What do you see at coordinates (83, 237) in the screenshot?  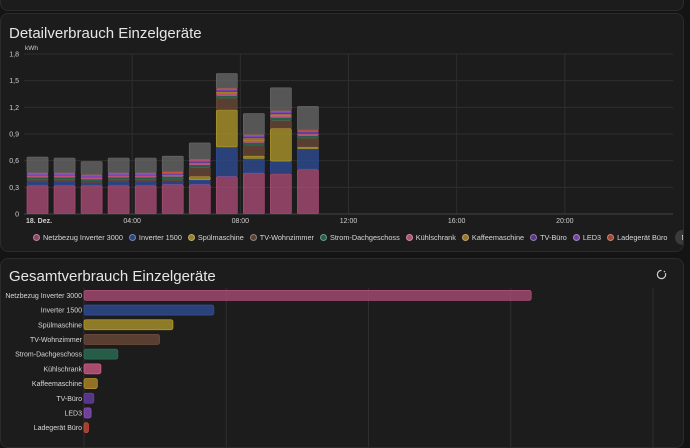 I see `legend-label: Netzbezug Inverter 3000` at bounding box center [83, 237].